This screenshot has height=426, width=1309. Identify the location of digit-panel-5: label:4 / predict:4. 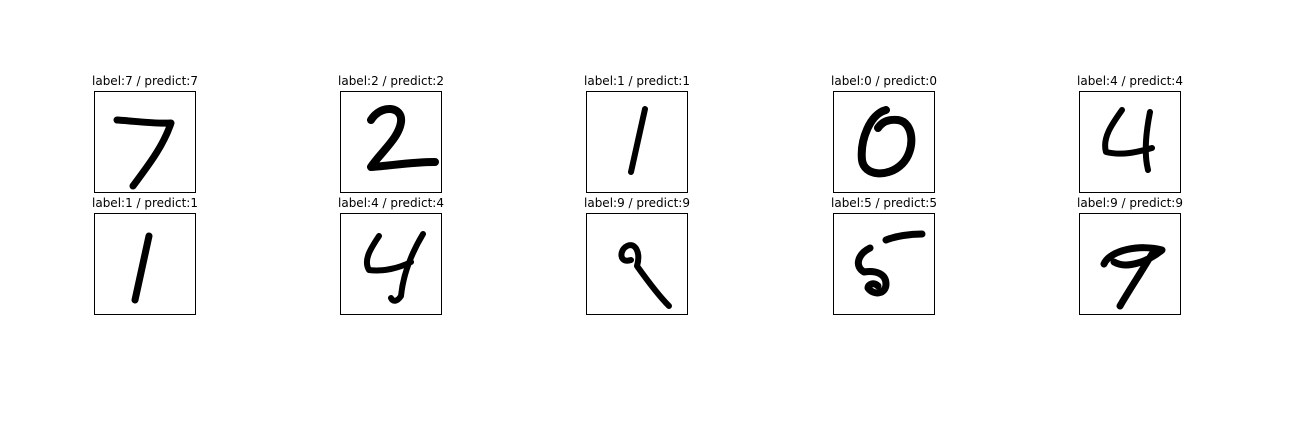
(1130, 137).